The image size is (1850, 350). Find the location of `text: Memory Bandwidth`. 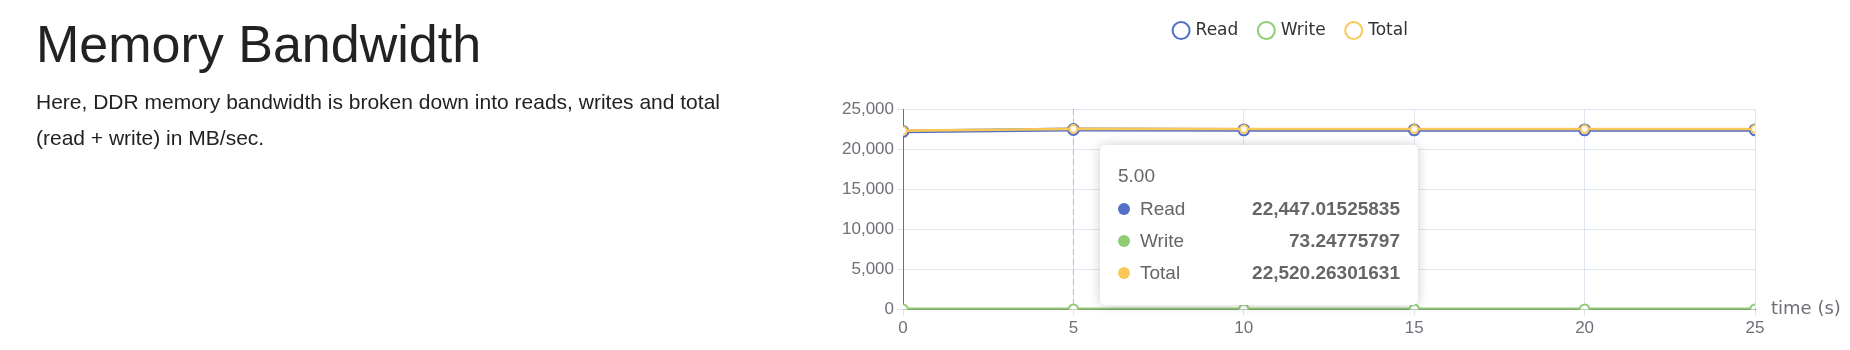

text: Memory Bandwidth is located at coordinates (259, 44).